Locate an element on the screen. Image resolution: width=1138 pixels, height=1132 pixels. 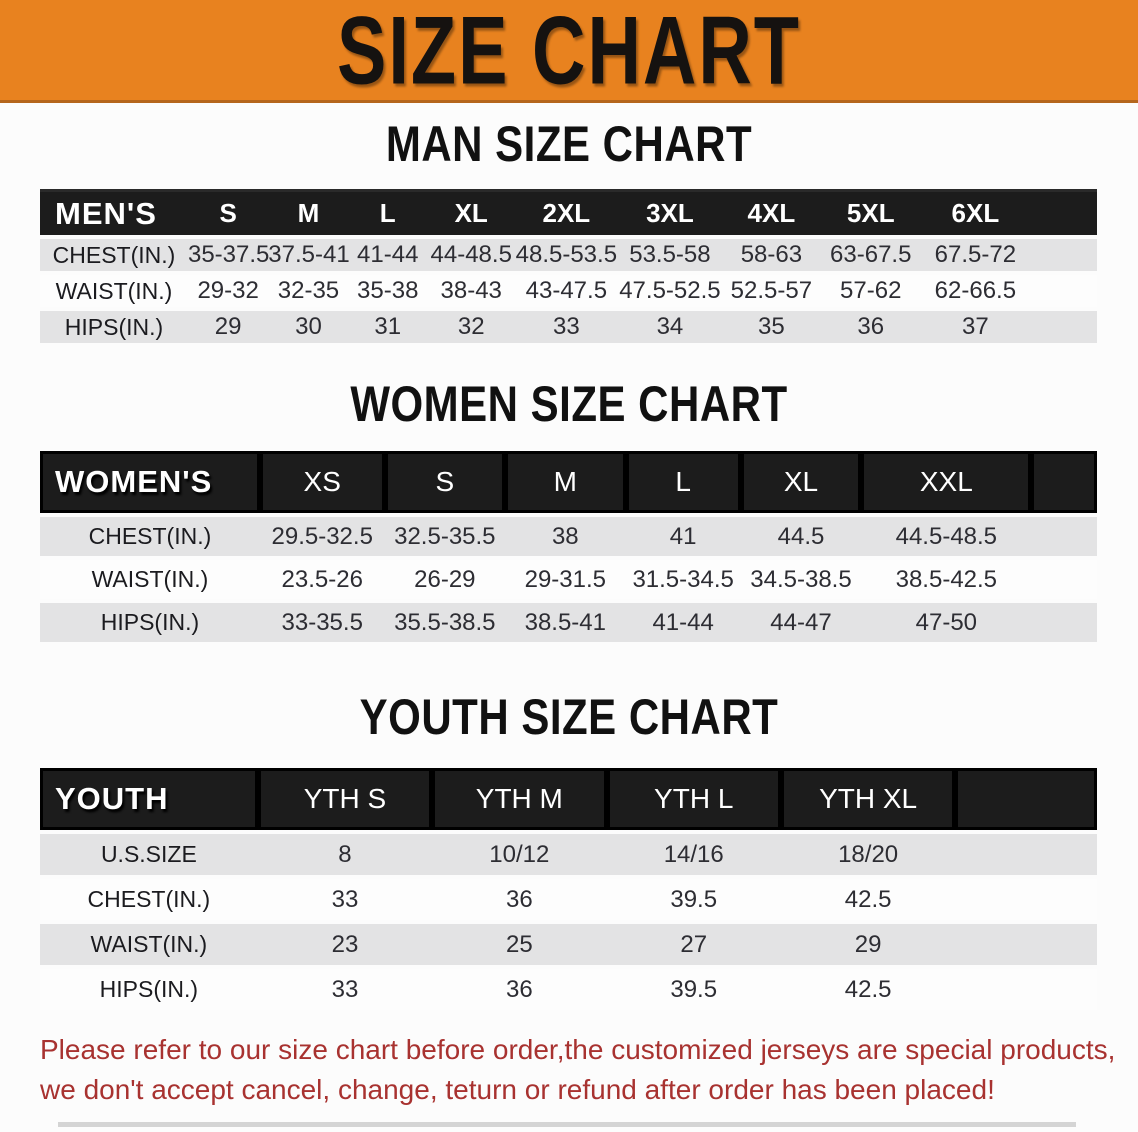
size-value: 35 is located at coordinates (771, 325).